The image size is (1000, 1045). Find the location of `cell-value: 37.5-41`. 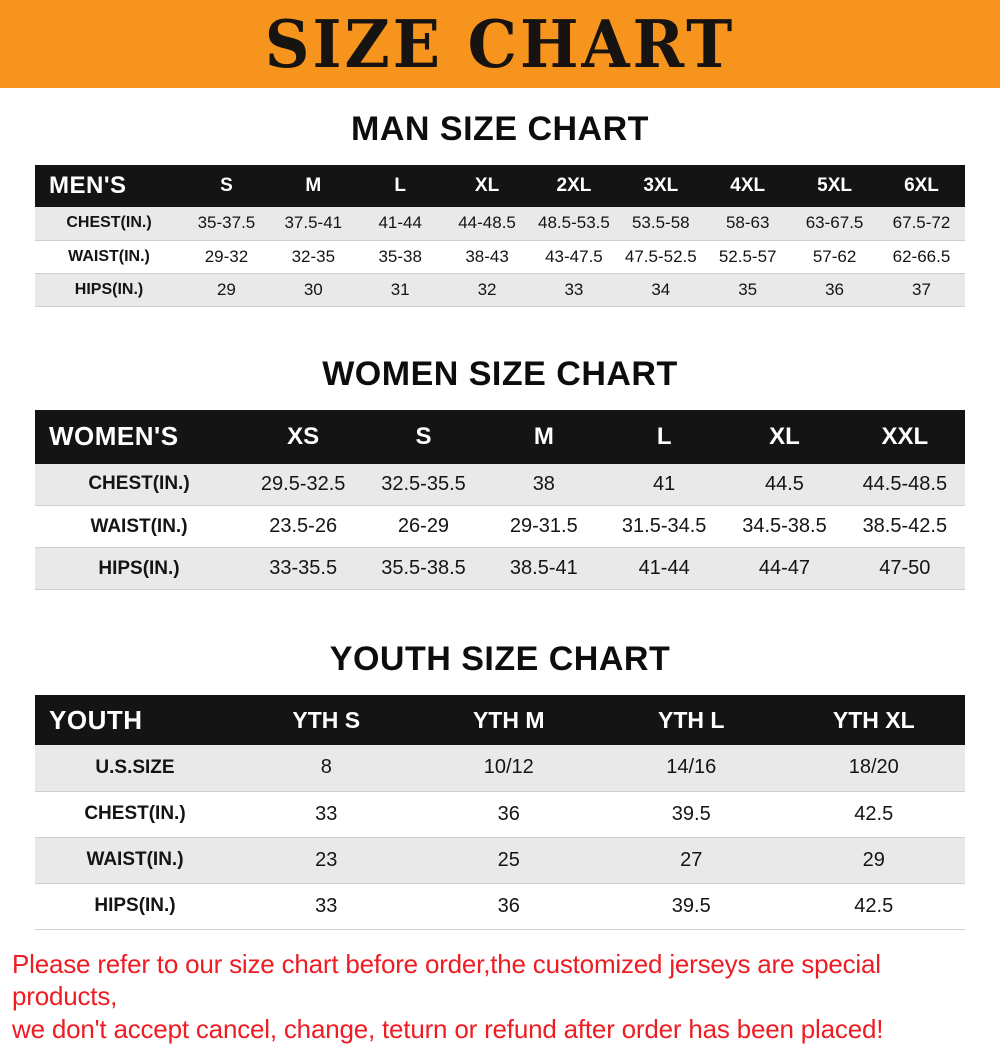

cell-value: 37.5-41 is located at coordinates (313, 223).